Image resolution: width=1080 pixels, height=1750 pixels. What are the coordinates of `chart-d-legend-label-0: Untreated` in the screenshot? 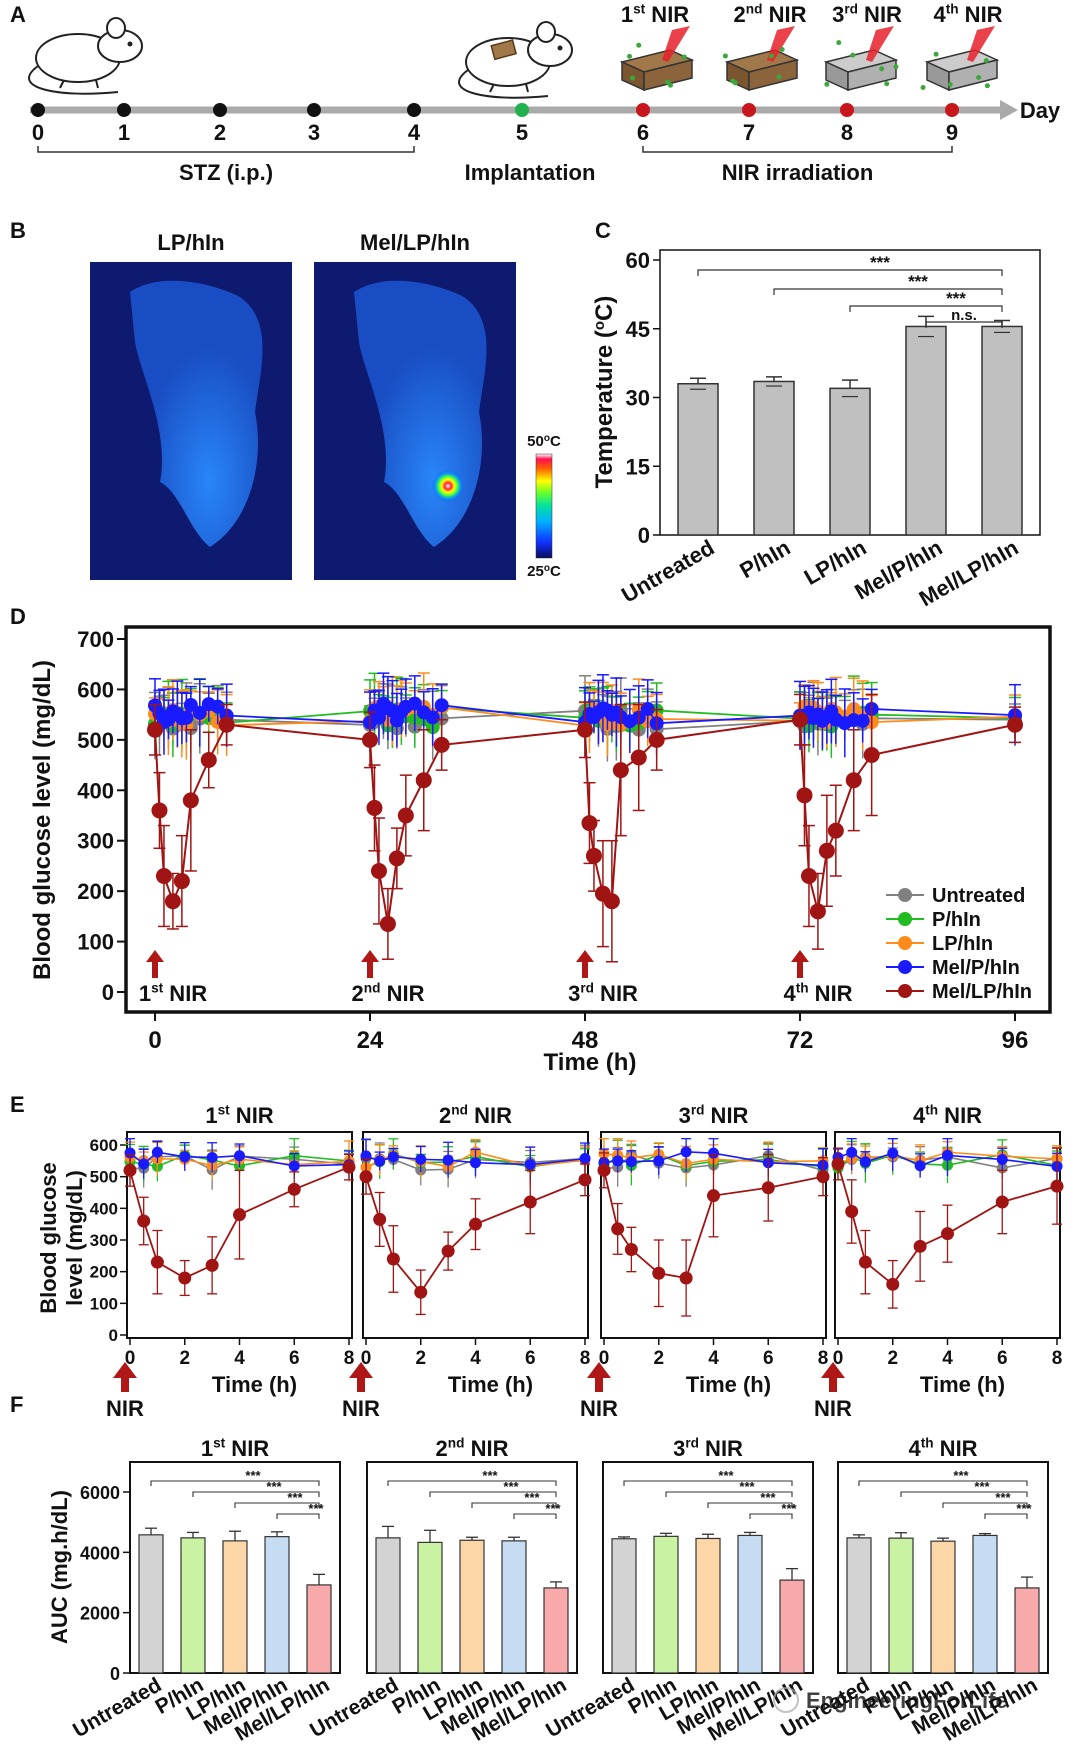 It's located at (978, 896).